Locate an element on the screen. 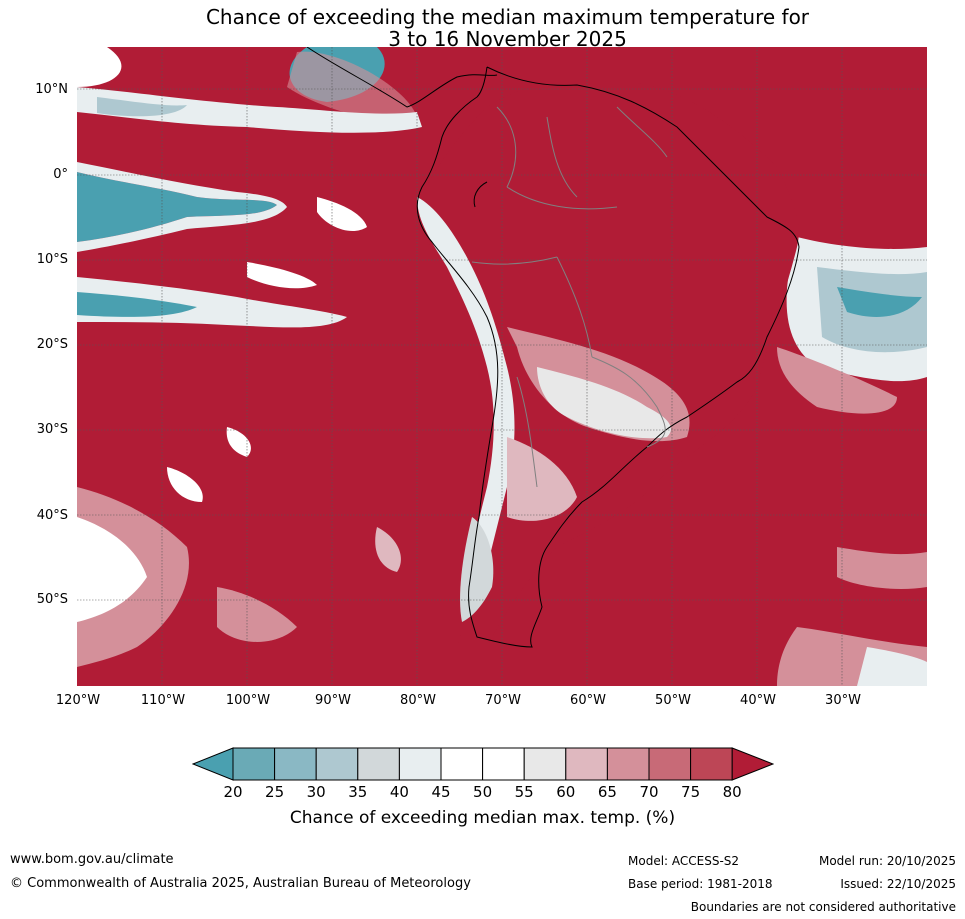 The height and width of the screenshot is (919, 965). pacific-equatorial-anomaly is located at coordinates (222, 245).